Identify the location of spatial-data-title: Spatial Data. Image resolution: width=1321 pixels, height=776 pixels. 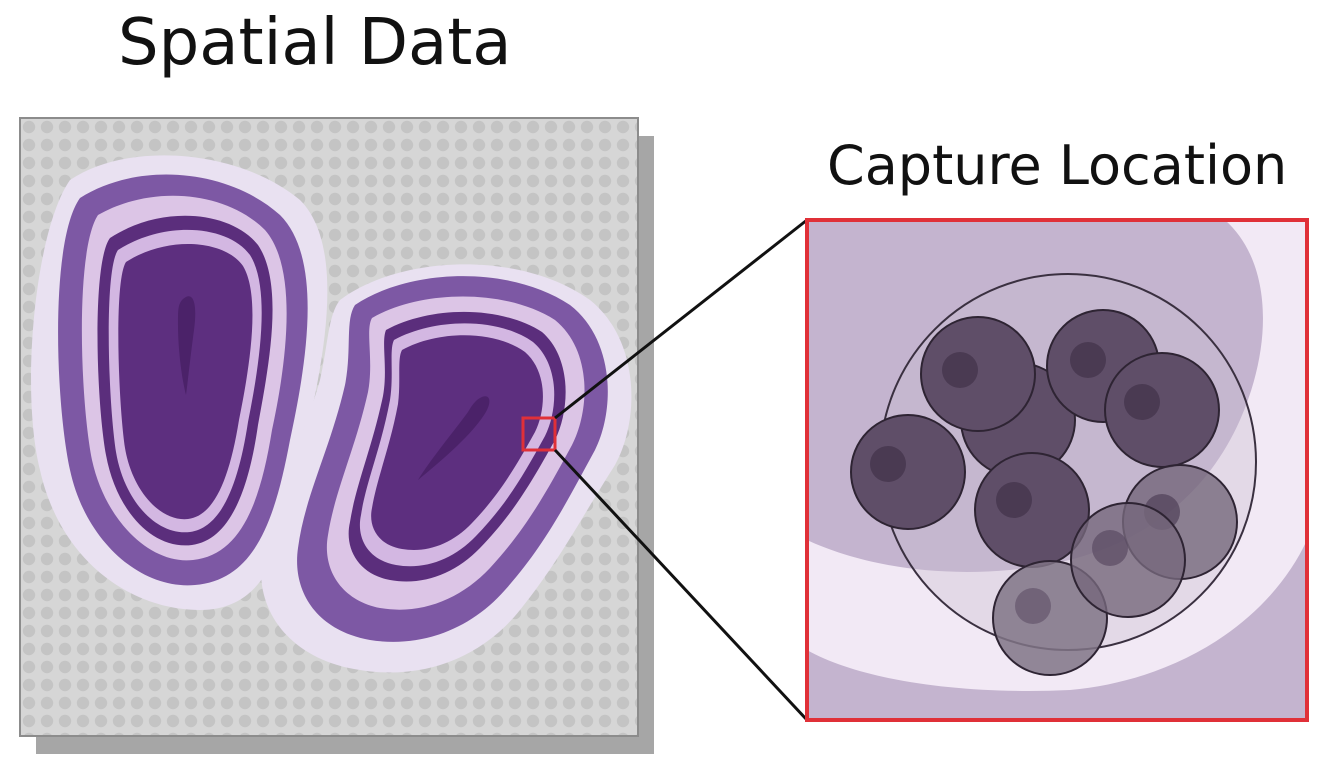
(315, 43).